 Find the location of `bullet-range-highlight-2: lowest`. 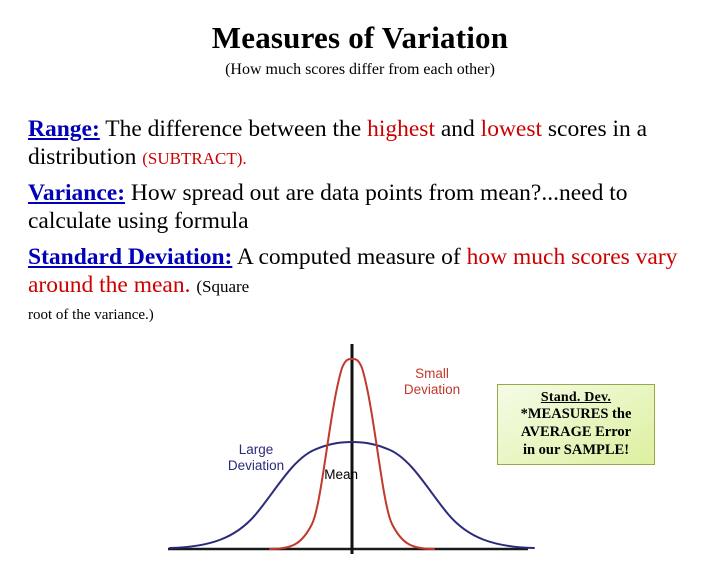

bullet-range-highlight-2: lowest is located at coordinates (511, 129).